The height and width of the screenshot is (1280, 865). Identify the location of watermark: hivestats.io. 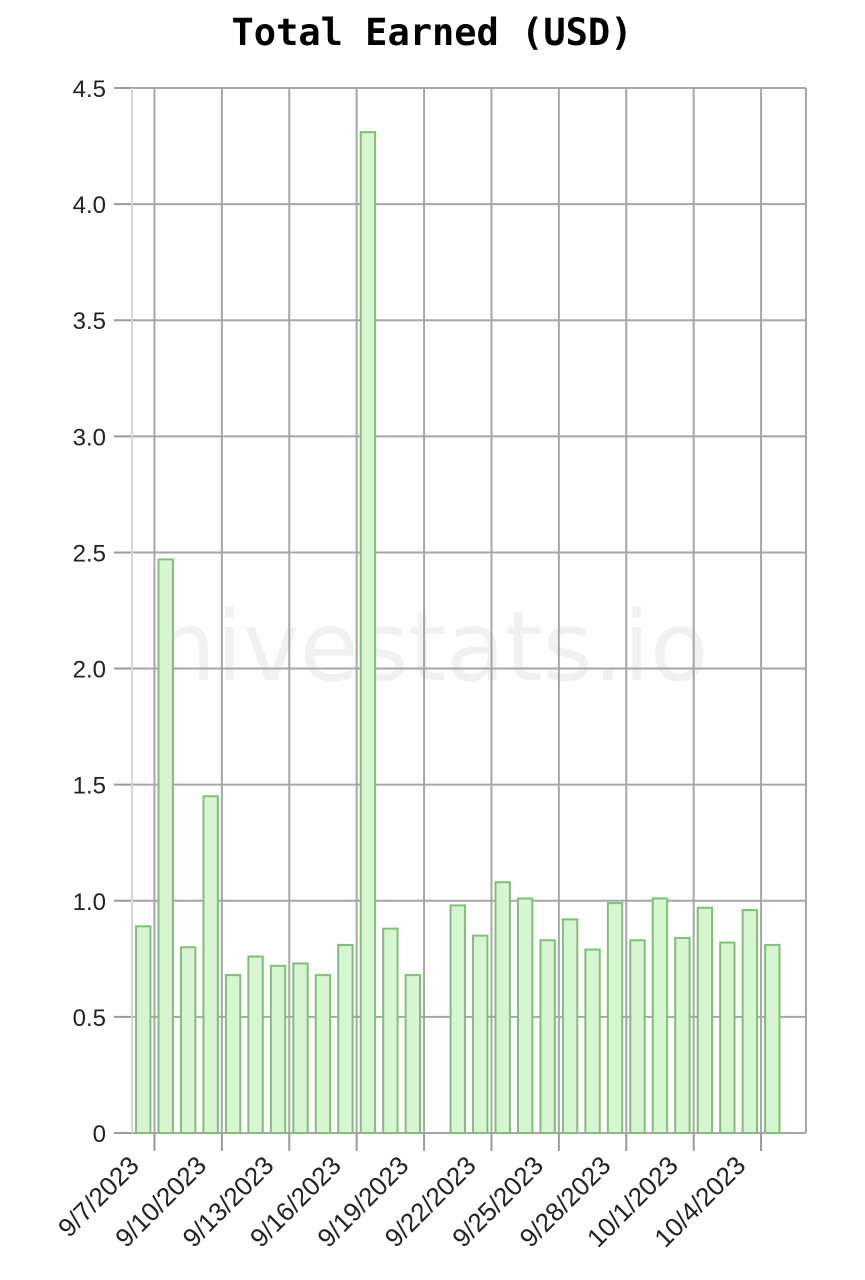
(431, 647).